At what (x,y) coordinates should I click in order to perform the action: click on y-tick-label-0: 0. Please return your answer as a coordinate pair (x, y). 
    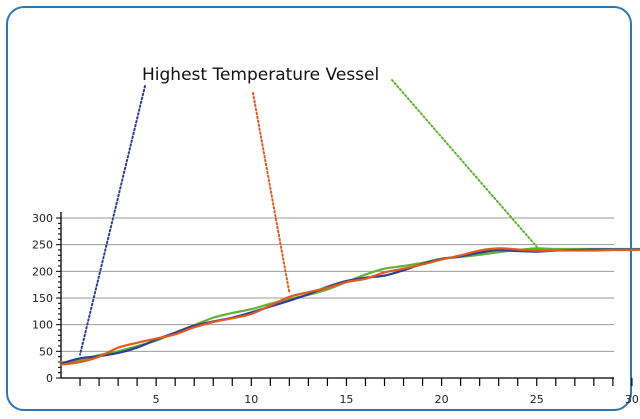
    Looking at the image, I should click on (49, 378).